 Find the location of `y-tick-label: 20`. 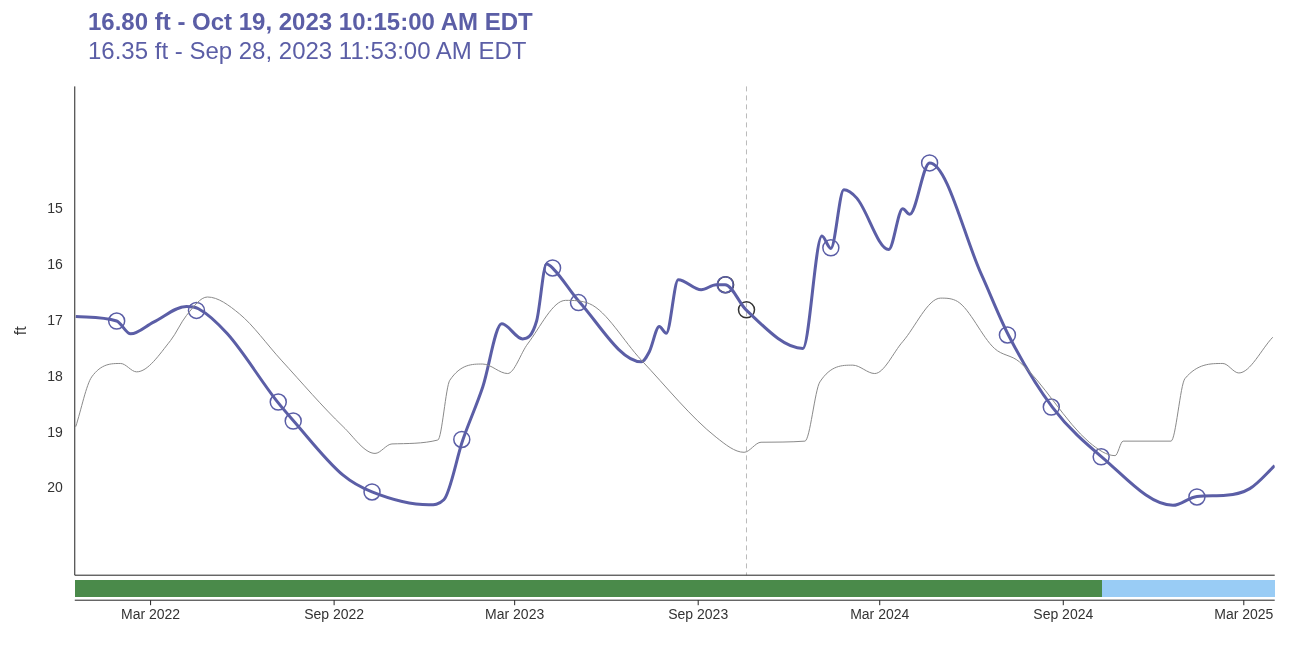

y-tick-label: 20 is located at coordinates (55, 487).